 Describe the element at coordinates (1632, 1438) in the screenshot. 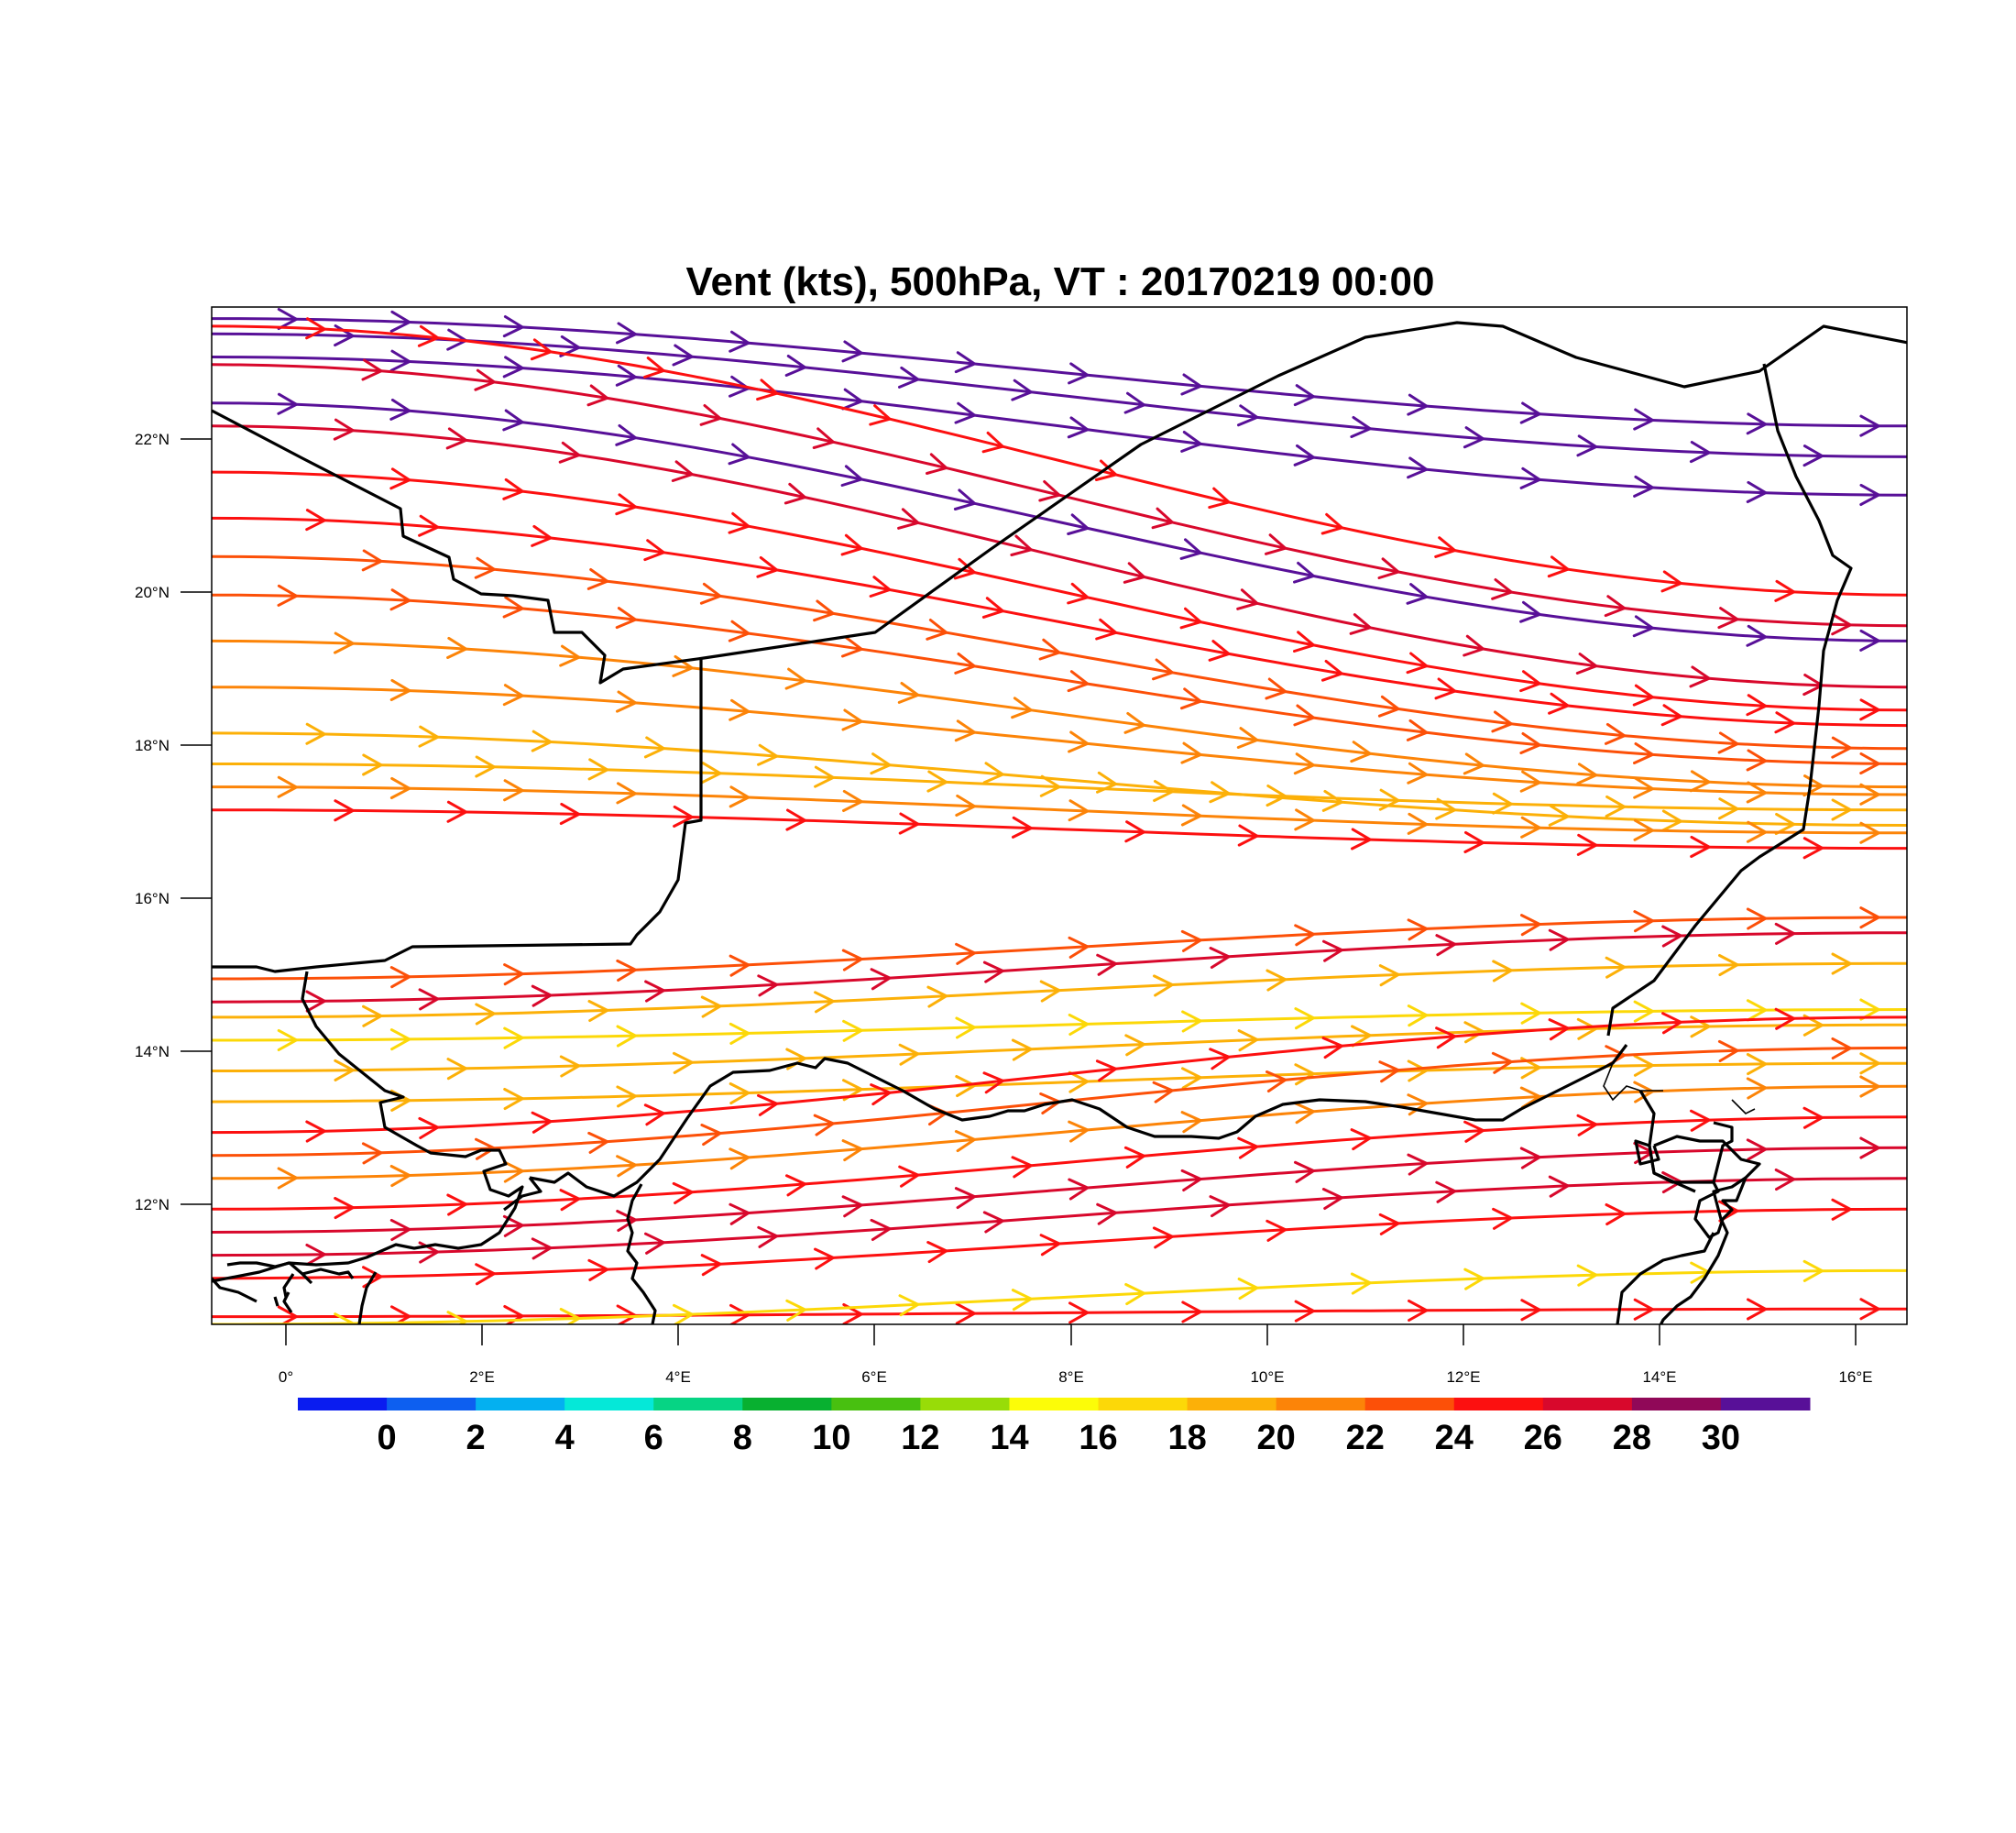

I see `colorbar-label: 28` at that location.